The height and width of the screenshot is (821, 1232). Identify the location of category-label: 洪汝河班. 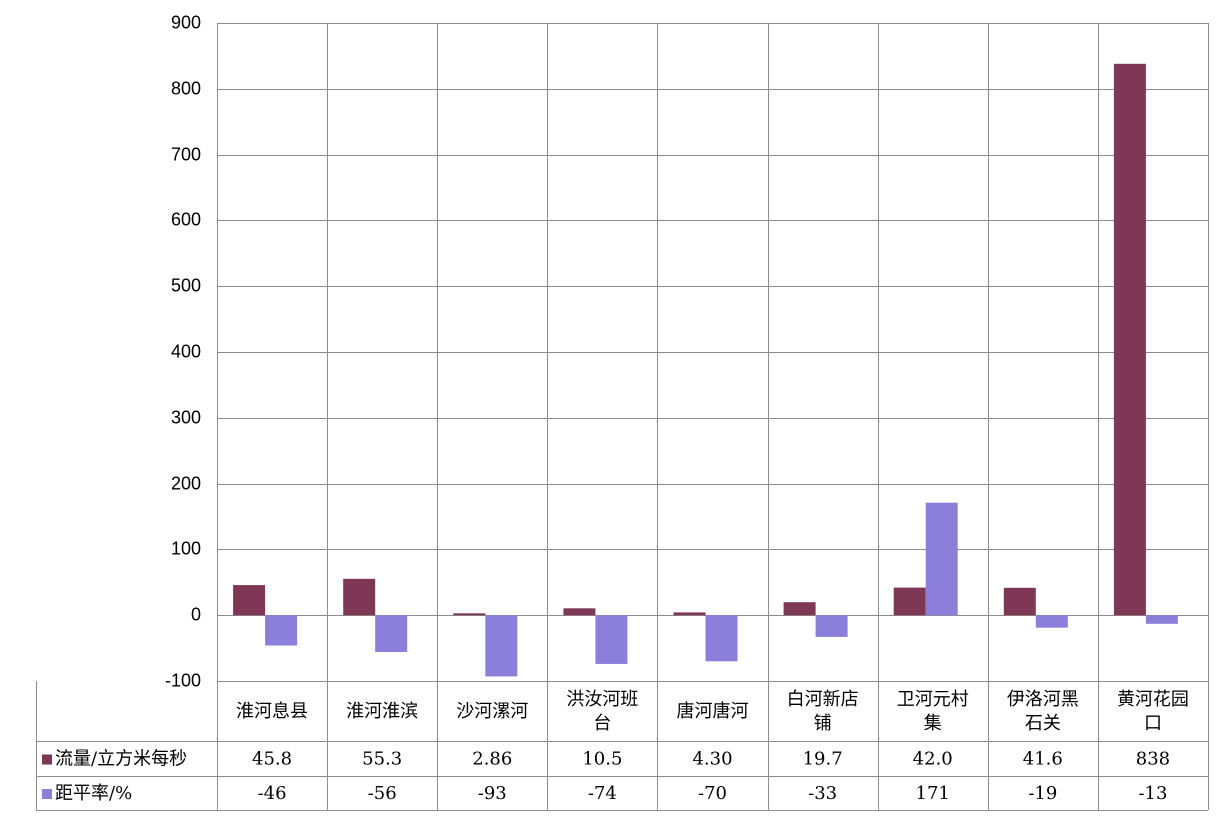
(602, 699).